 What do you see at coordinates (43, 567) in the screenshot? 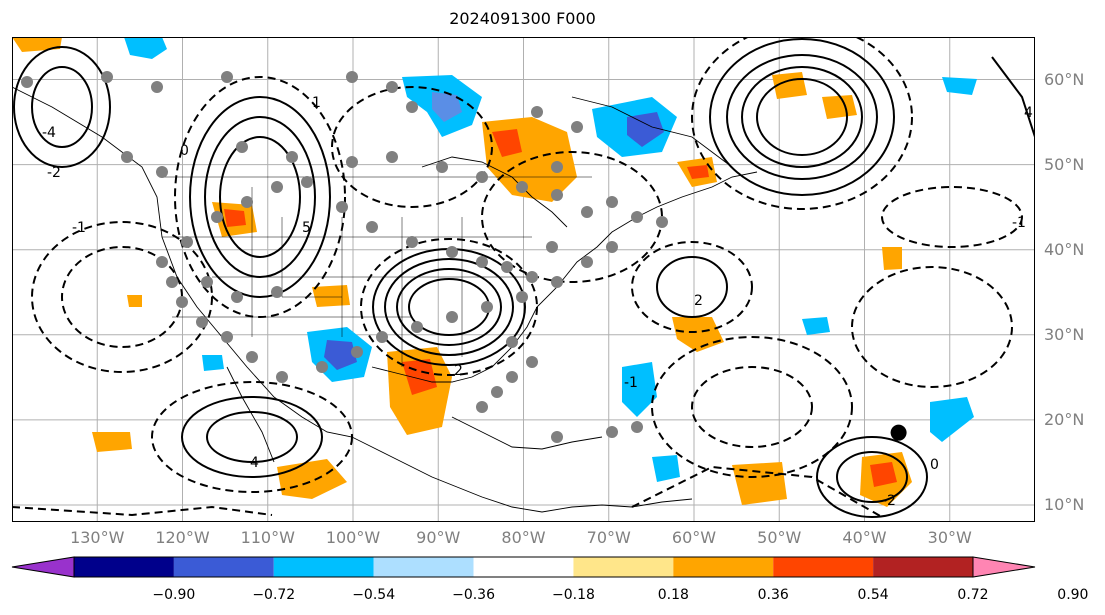
I see `colorbar-under-arrow` at bounding box center [43, 567].